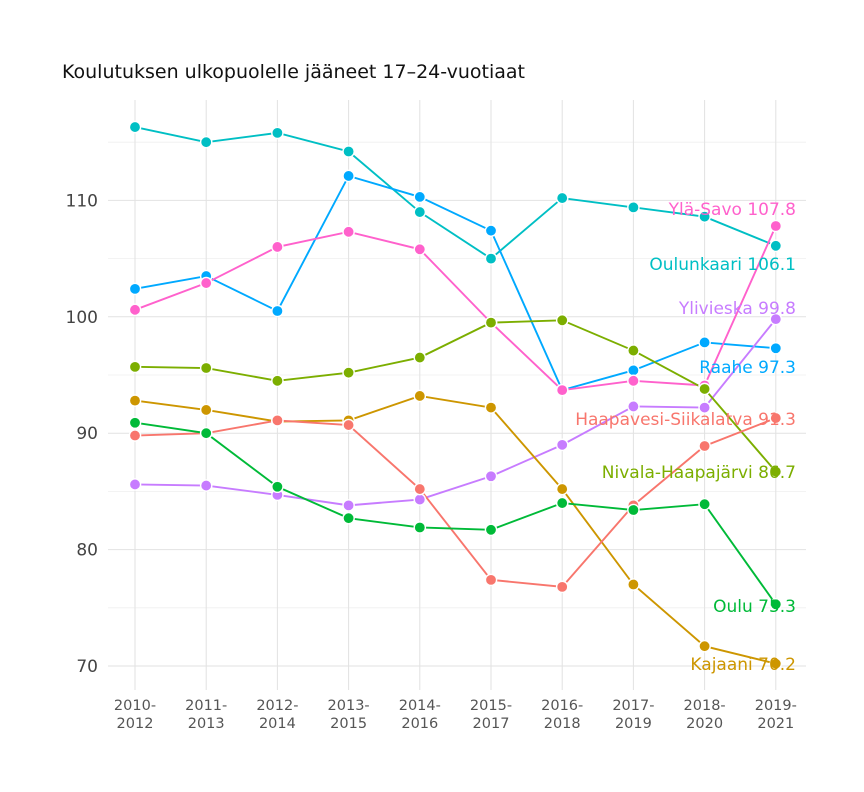  Describe the element at coordinates (732, 210) in the screenshot. I see `series-end-label: Ylä-Savo 107.8` at that location.